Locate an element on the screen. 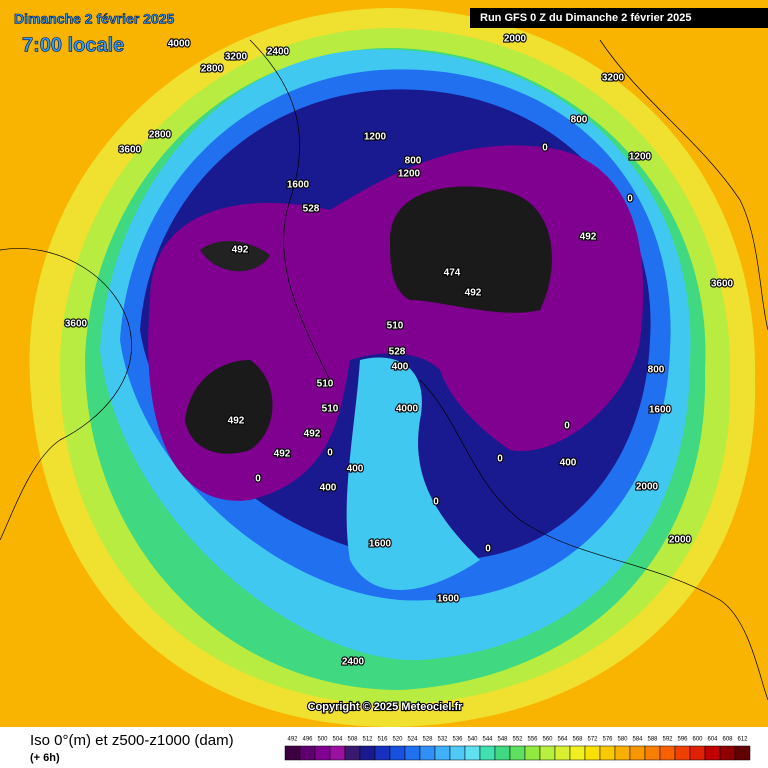 Image resolution: width=768 pixels, height=768 pixels. run-box is located at coordinates (619, 18).